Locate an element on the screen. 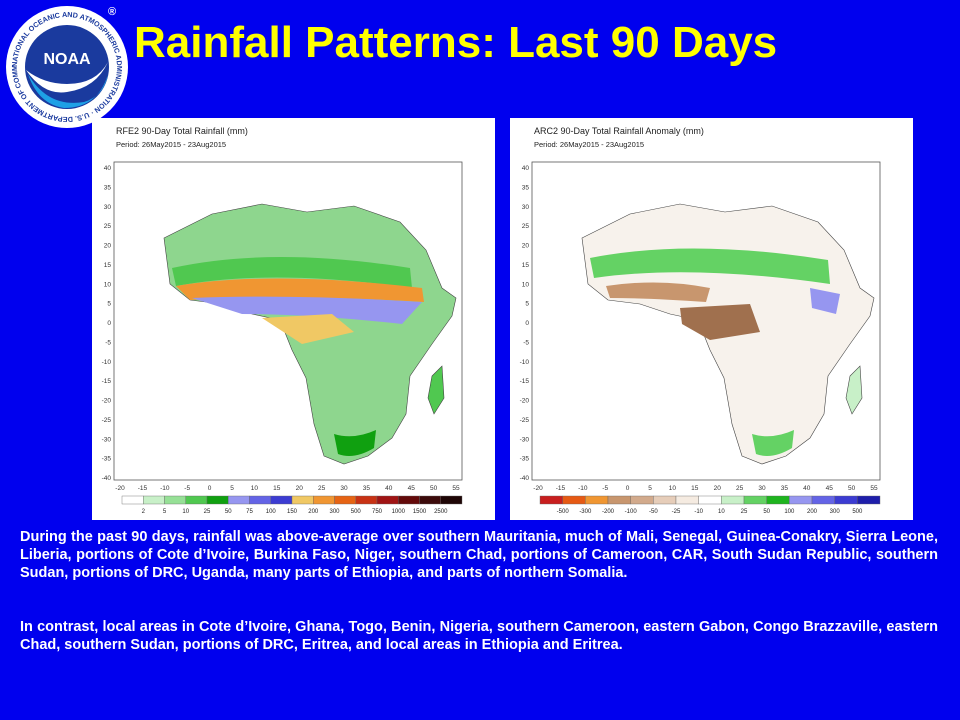 The height and width of the screenshot is (720, 960). legend-label: 1500 is located at coordinates (420, 512).